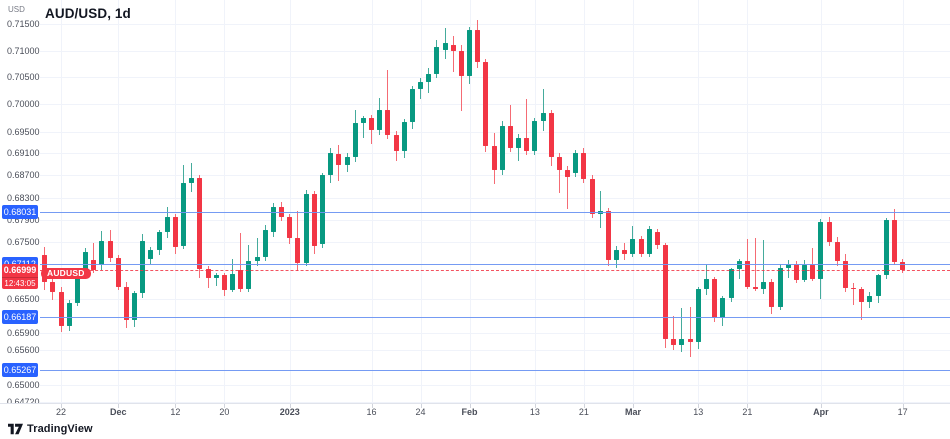  What do you see at coordinates (23, 175) in the screenshot?
I see `price-tick-label: 0.68700` at bounding box center [23, 175].